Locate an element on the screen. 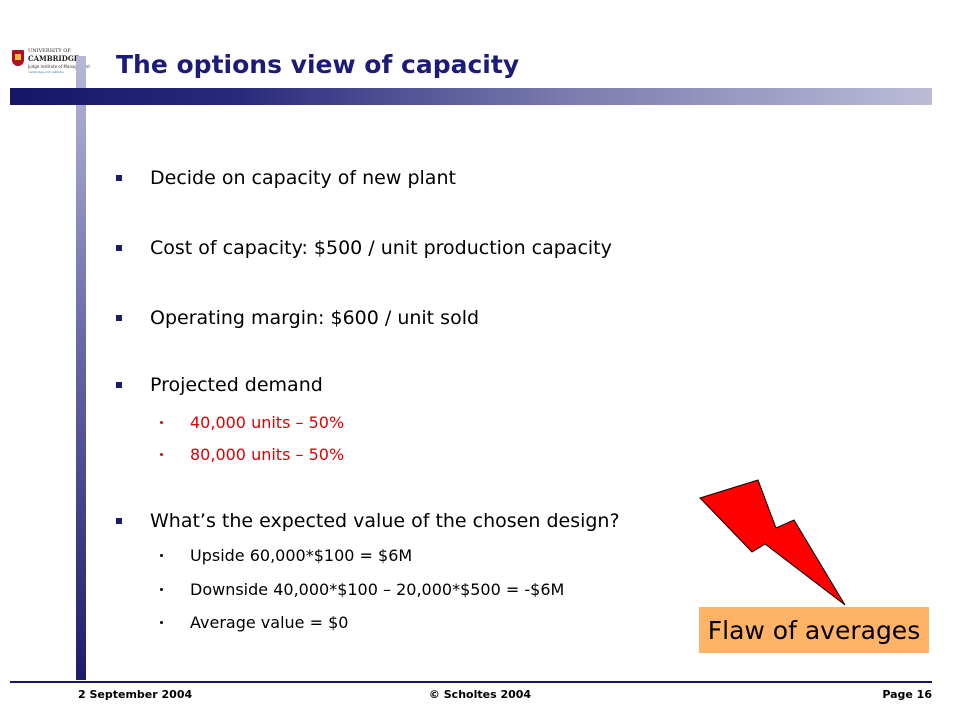 The width and height of the screenshot is (960, 720). bullet-text: Projected demand is located at coordinates (236, 385).